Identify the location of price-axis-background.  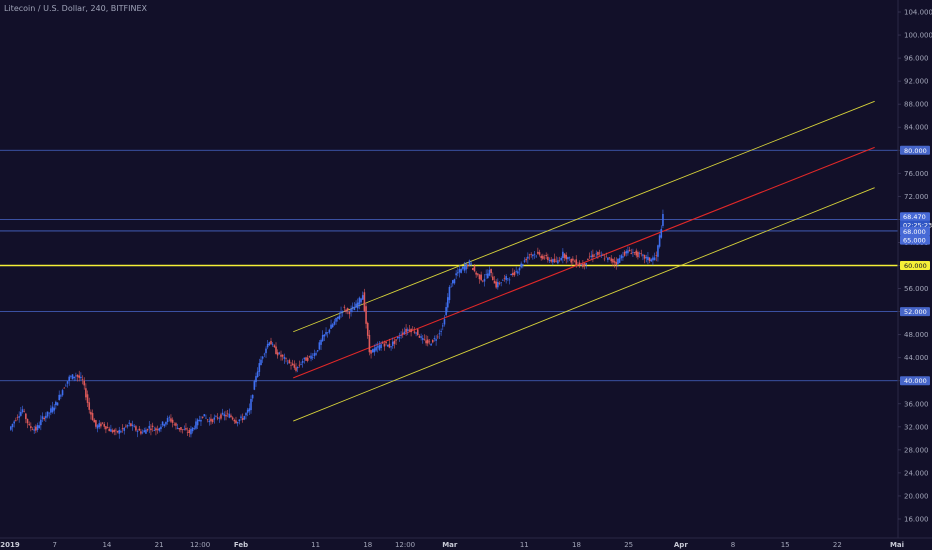
(915, 275).